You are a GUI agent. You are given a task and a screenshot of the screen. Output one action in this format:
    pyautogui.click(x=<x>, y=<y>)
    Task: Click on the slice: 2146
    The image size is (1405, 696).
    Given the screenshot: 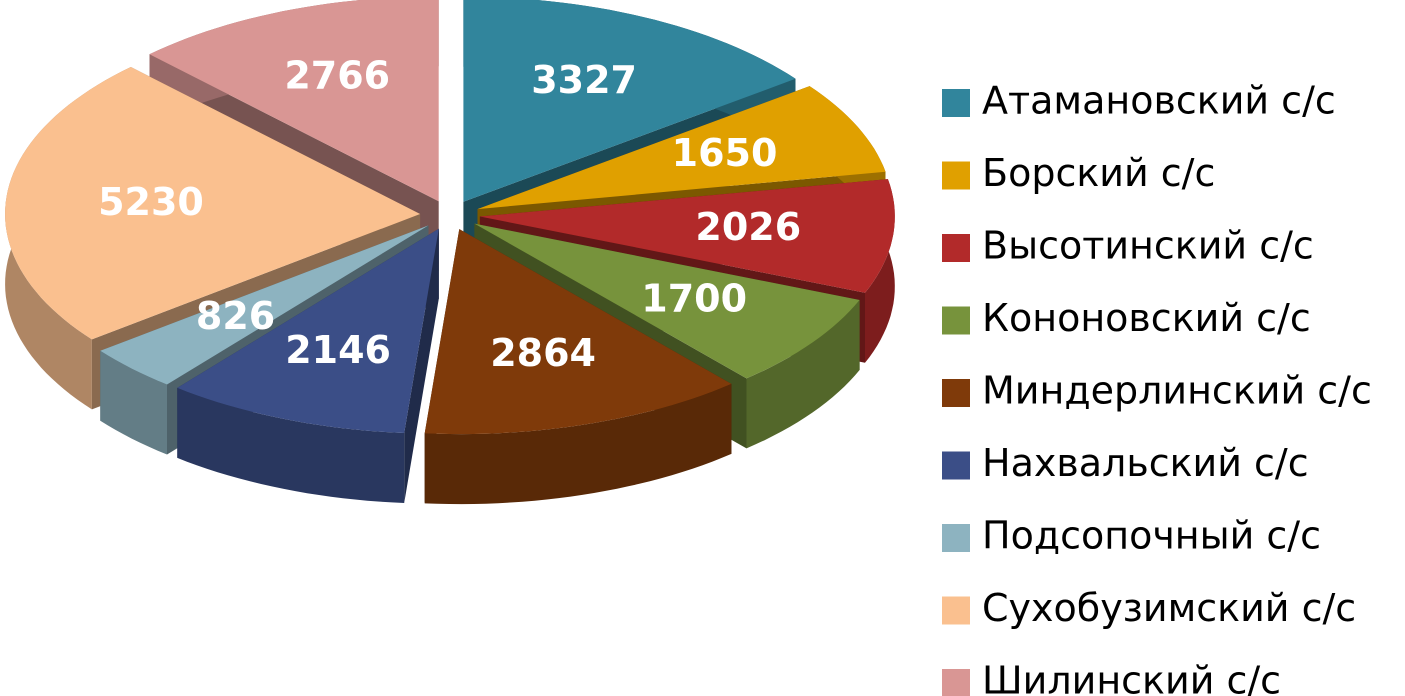 What is the action you would take?
    pyautogui.click(x=308, y=365)
    